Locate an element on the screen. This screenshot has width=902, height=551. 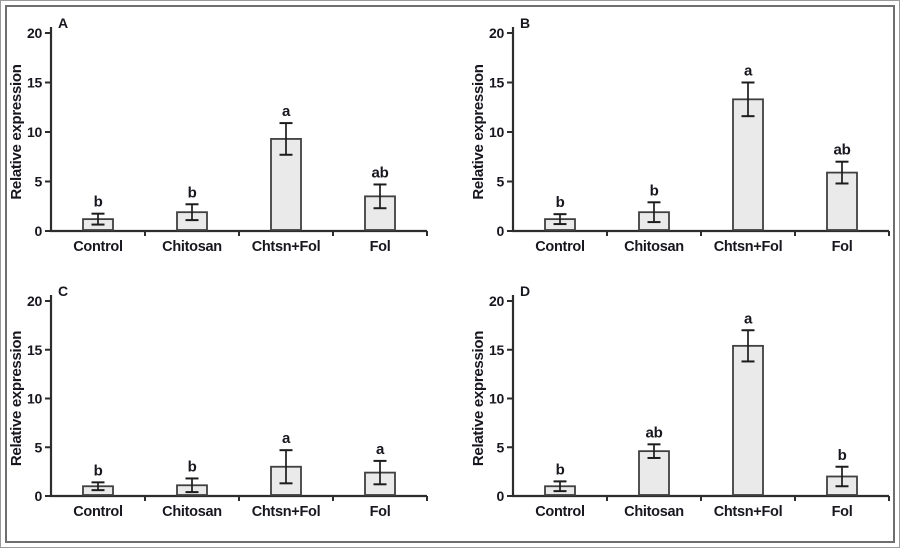
panel-letter: D is located at coordinates (525, 291).